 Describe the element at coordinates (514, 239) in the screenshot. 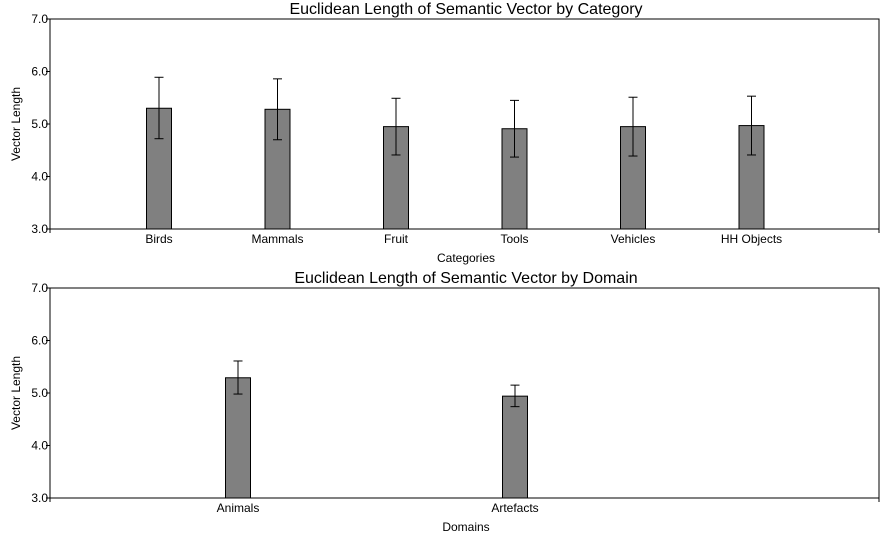

I see `category-x-tick-label: Tools` at that location.